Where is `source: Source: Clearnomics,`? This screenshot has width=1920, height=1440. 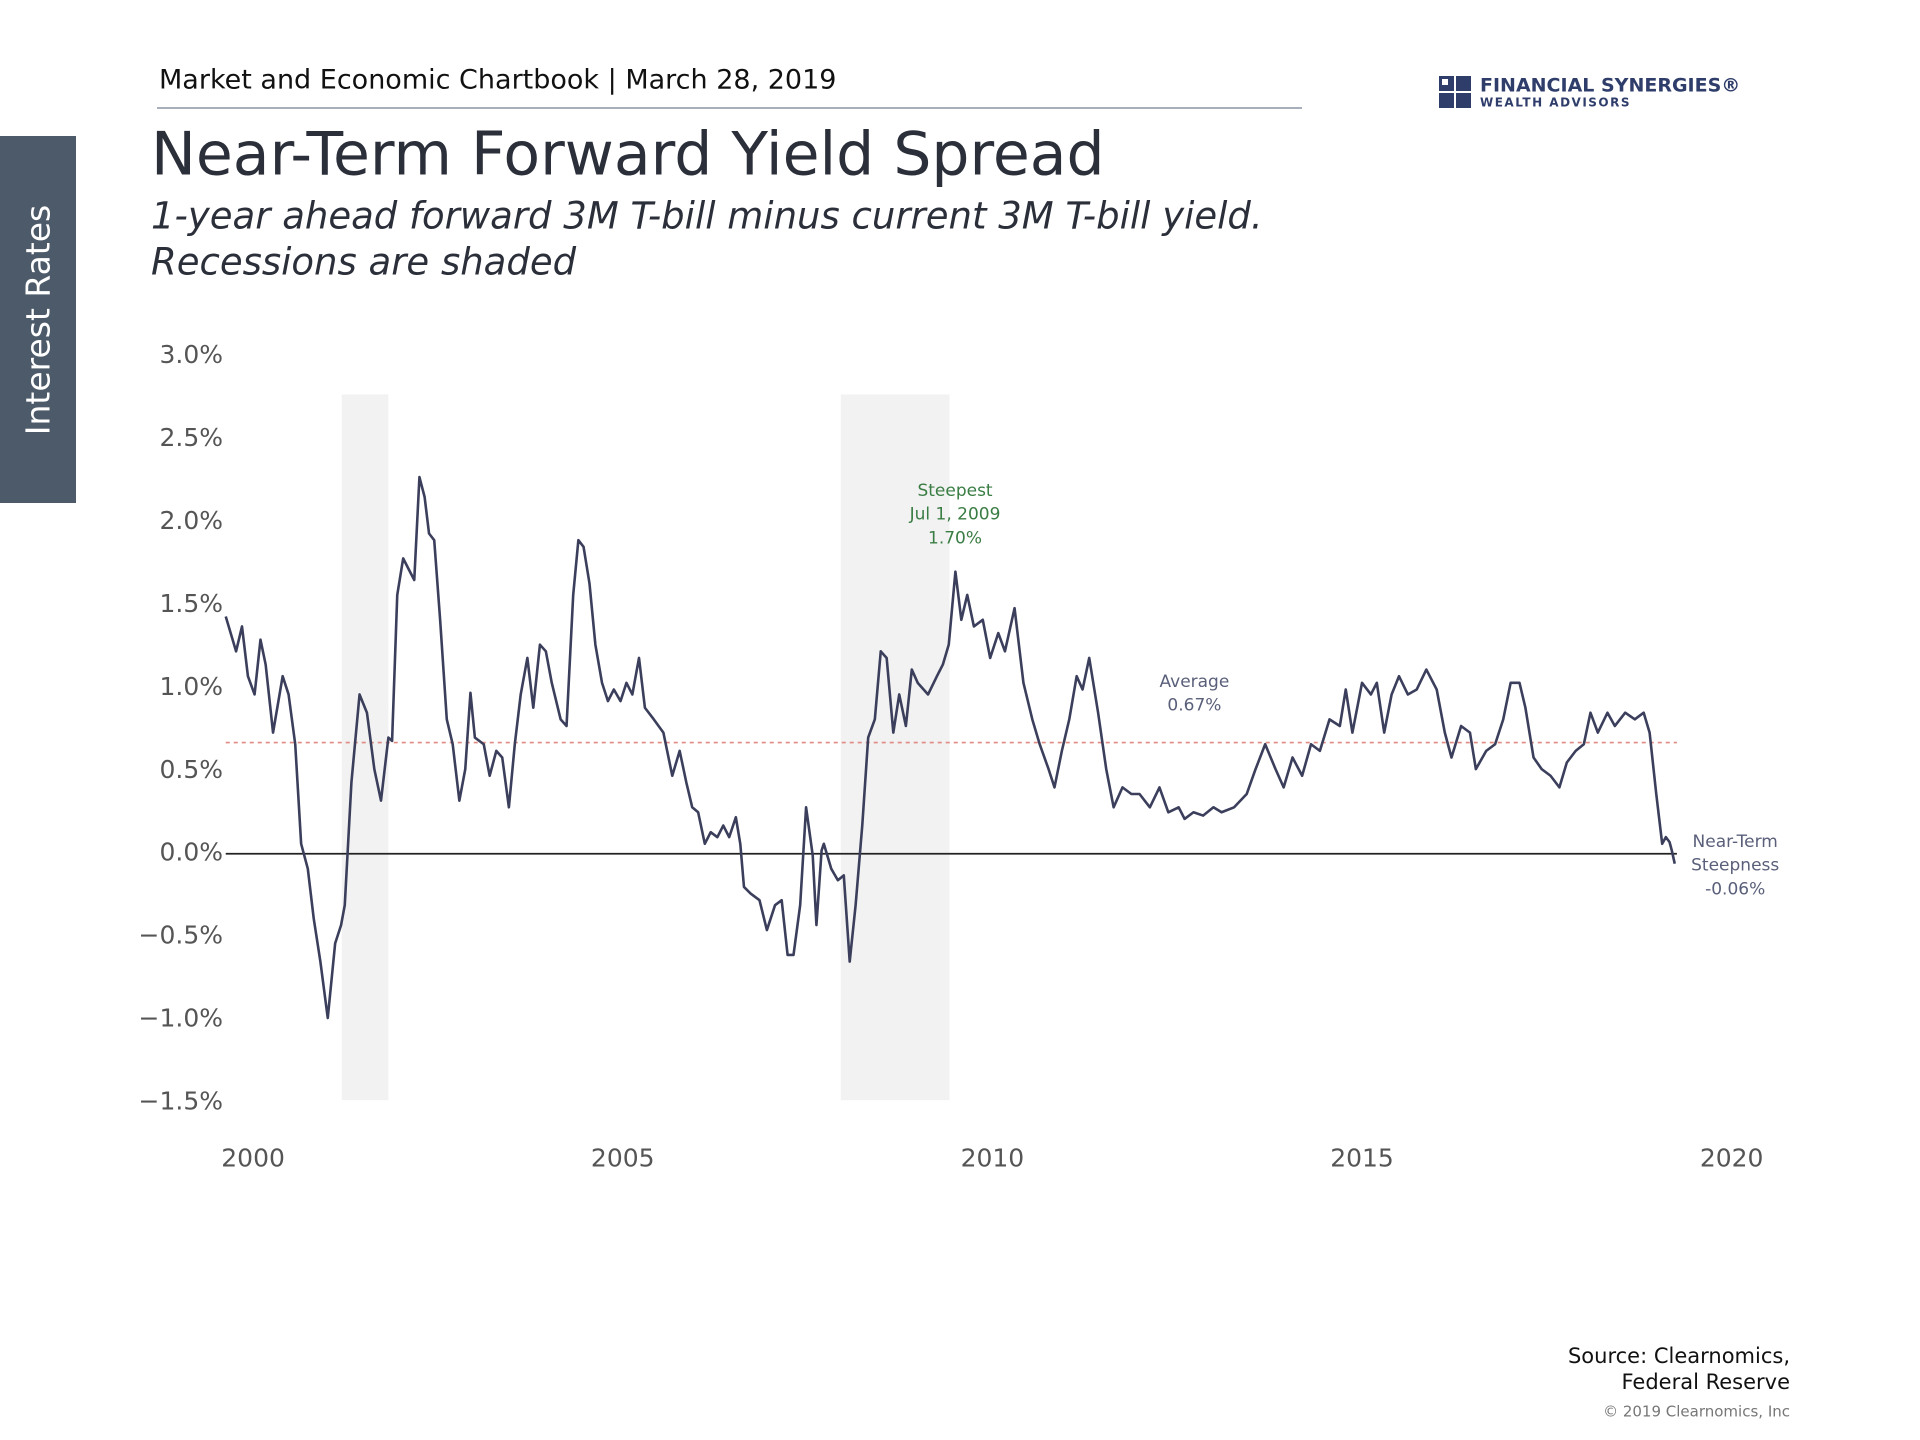
source: Source: Clearnomics, is located at coordinates (1679, 1356).